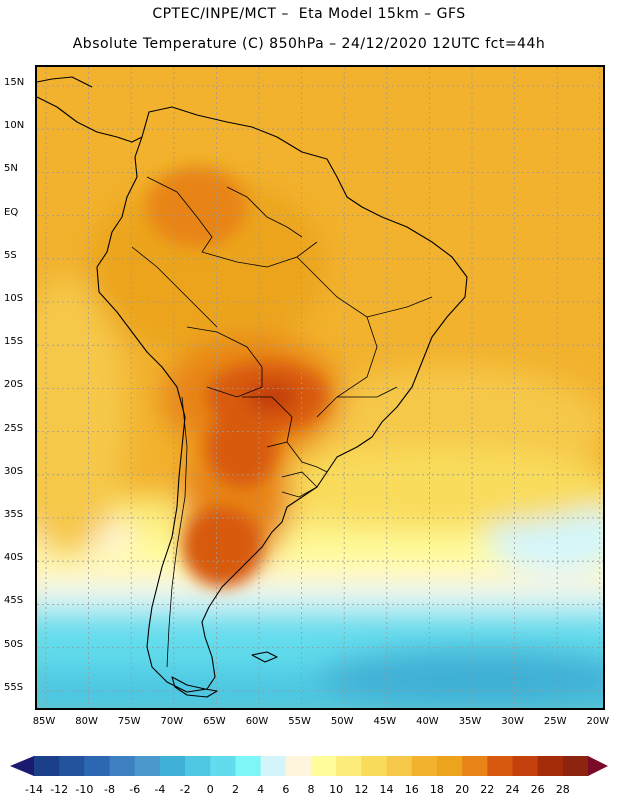  Describe the element at coordinates (185, 789) in the screenshot. I see `colorbar-label: -2` at that location.